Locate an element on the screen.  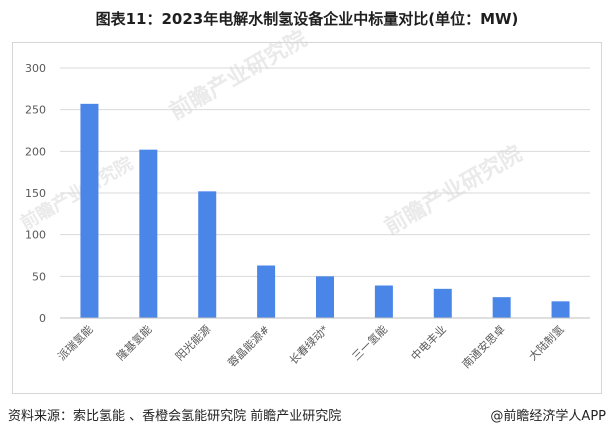
x-tick-label: 大陆制氢 is located at coordinates (546, 342).